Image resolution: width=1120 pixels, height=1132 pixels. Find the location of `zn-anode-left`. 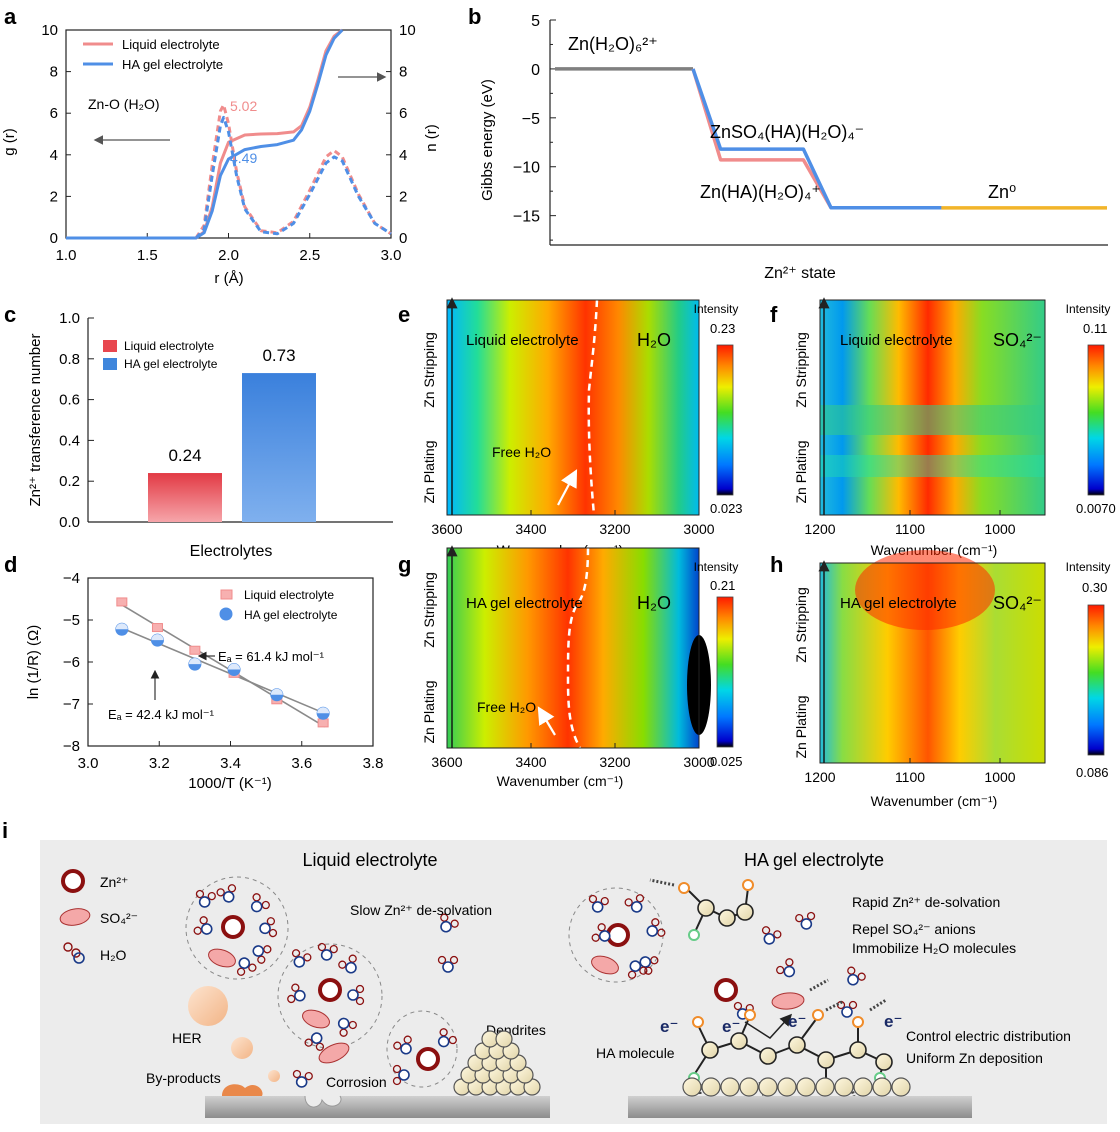

zn-anode-left is located at coordinates (377, 1107).